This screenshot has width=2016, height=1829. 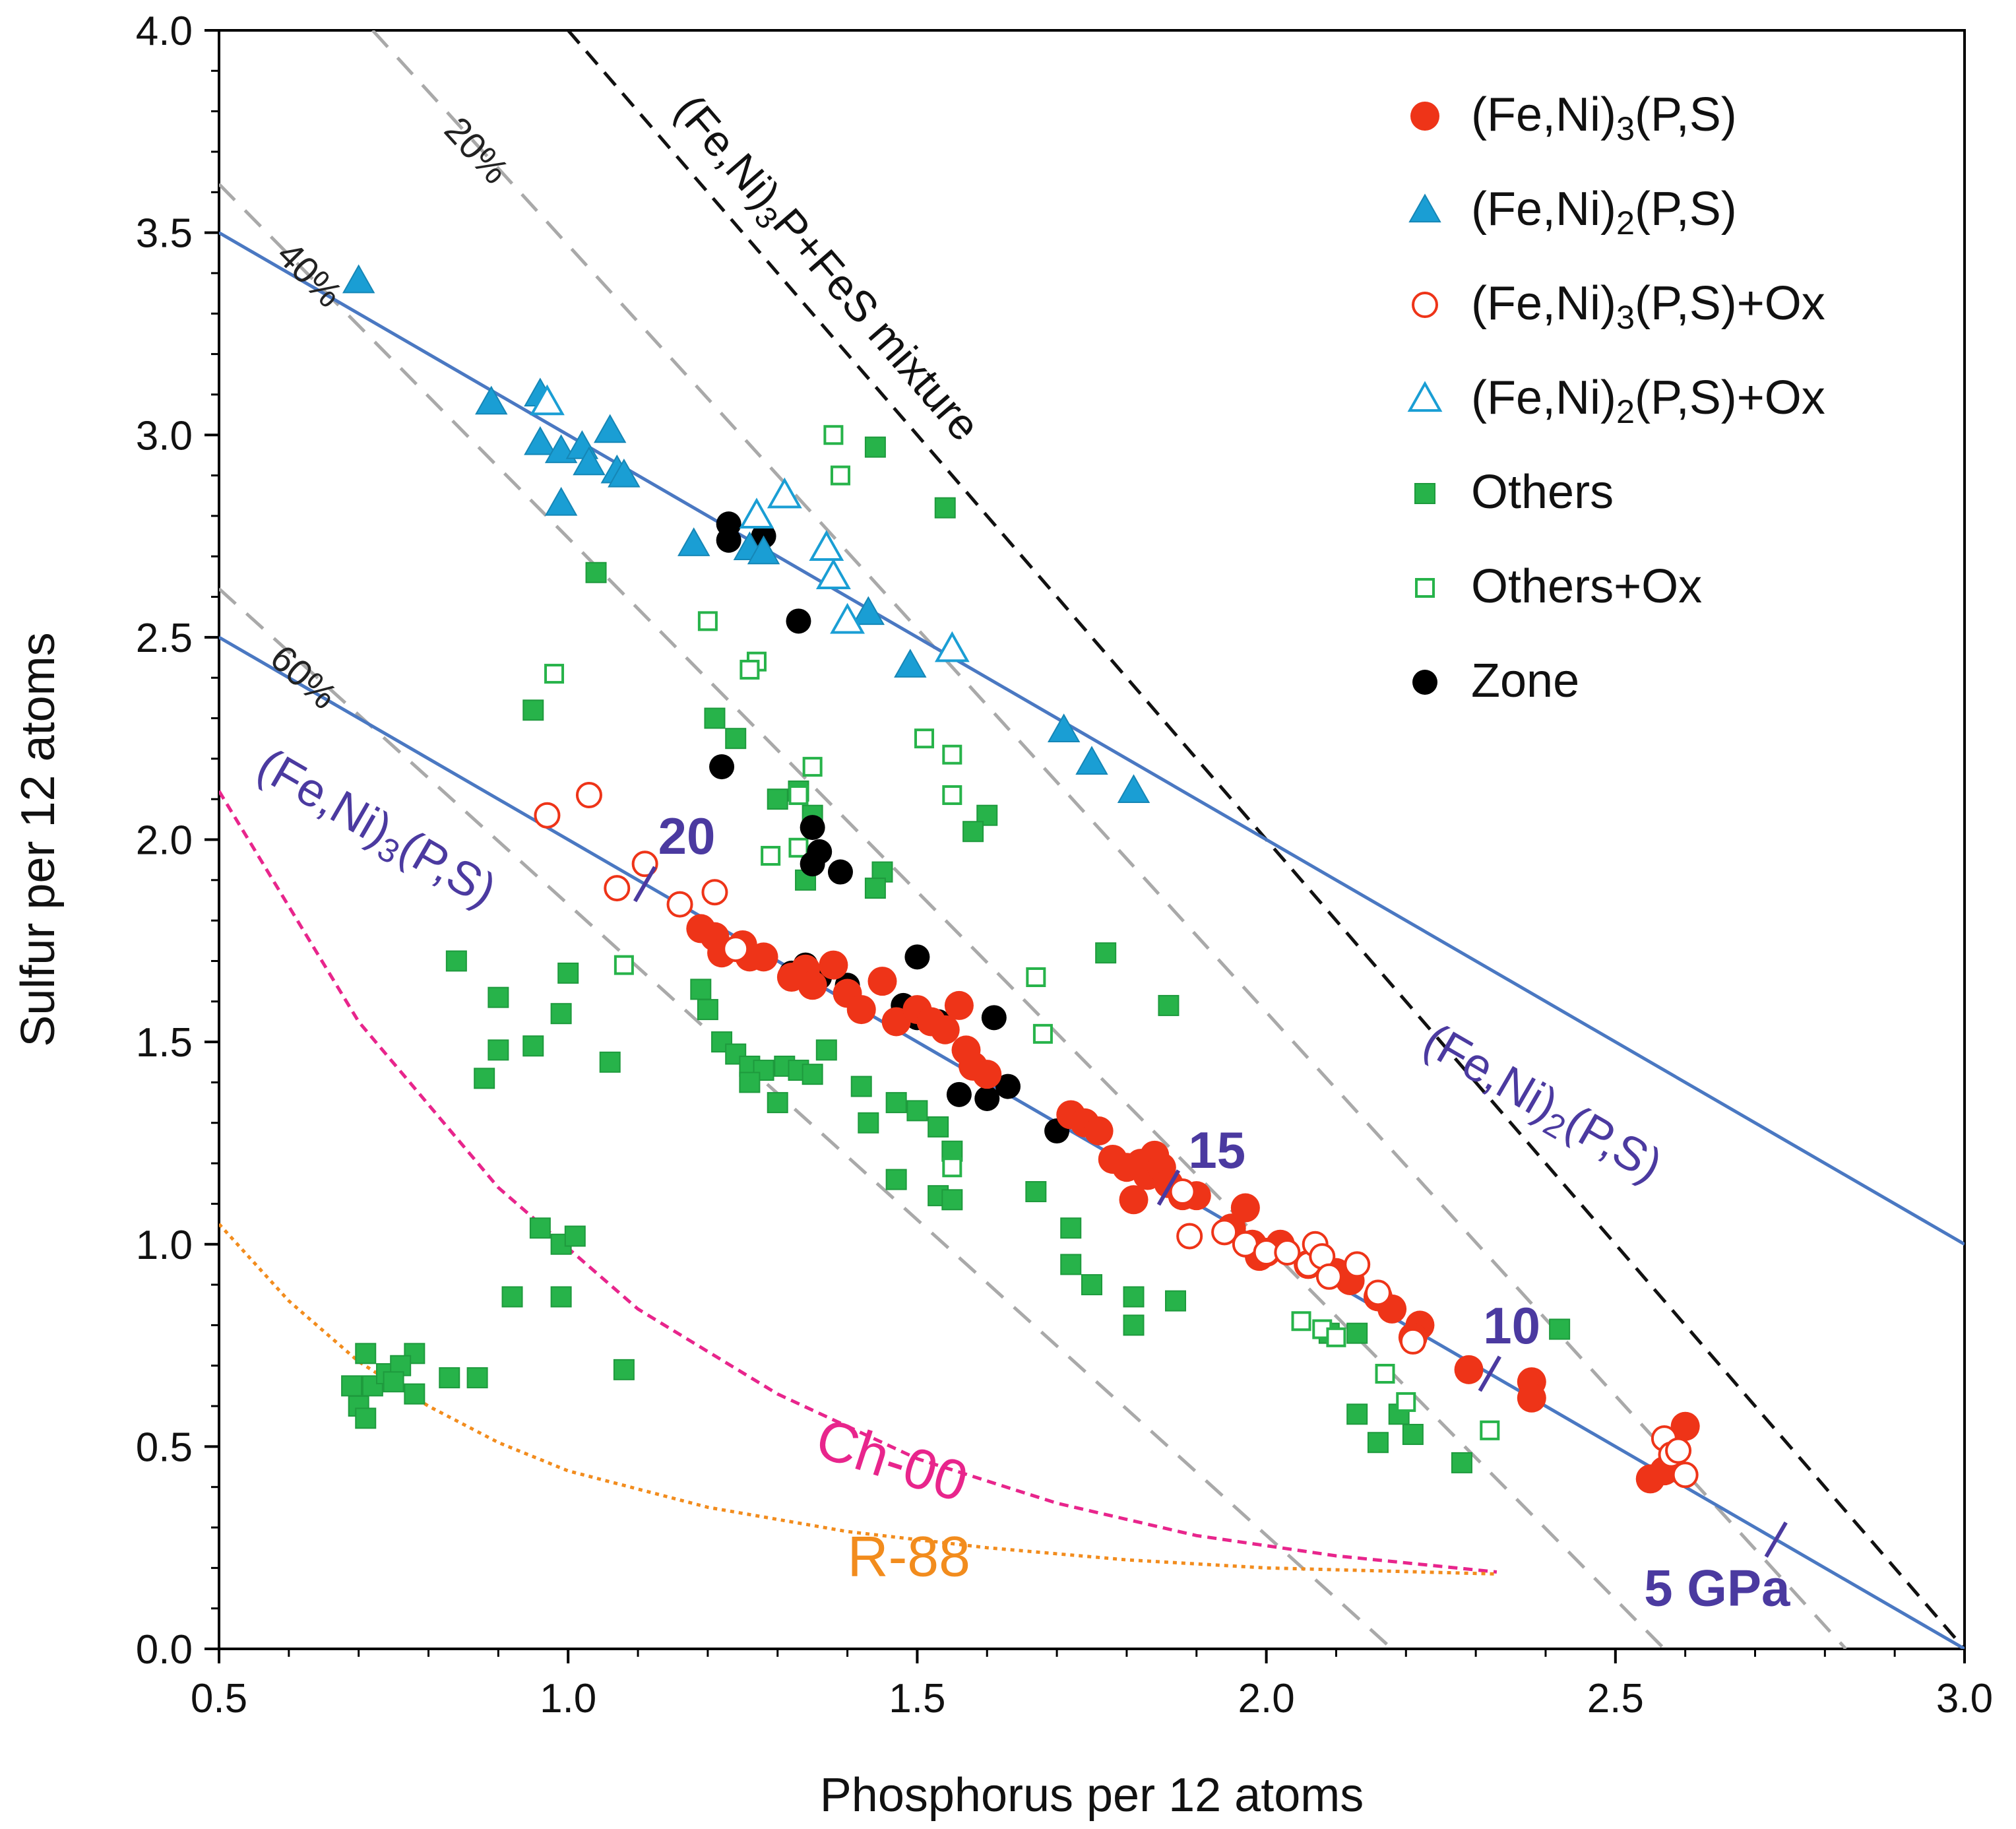 What do you see at coordinates (1648, 307) in the screenshot?
I see `legend-label-fe3_open: (Fe,Ni)3(P,S)+Ox` at bounding box center [1648, 307].